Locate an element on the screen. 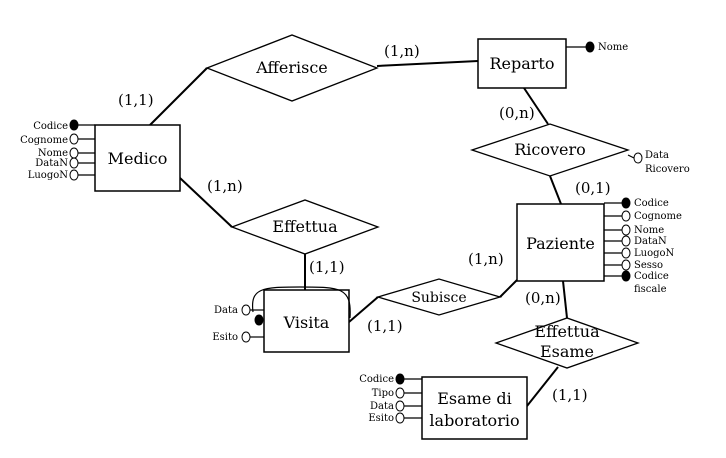 This screenshot has width=726, height=458. ricovero-attr-data: Data is located at coordinates (657, 155).